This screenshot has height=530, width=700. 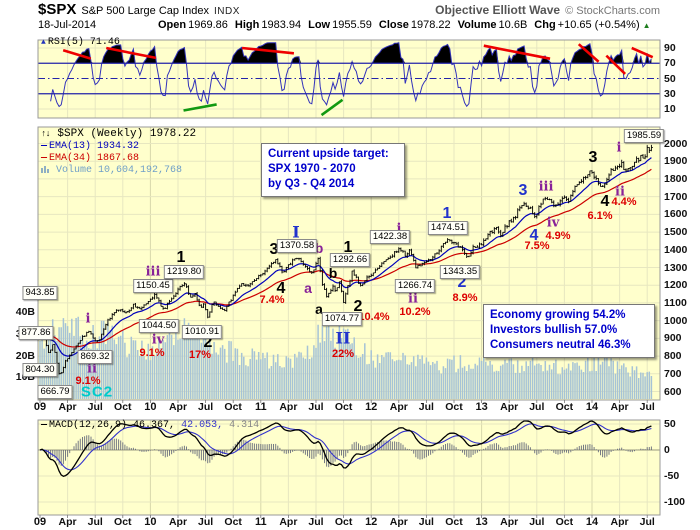 What do you see at coordinates (184, 272) in the screenshot?
I see `price-callout: 1219.80` at bounding box center [184, 272].